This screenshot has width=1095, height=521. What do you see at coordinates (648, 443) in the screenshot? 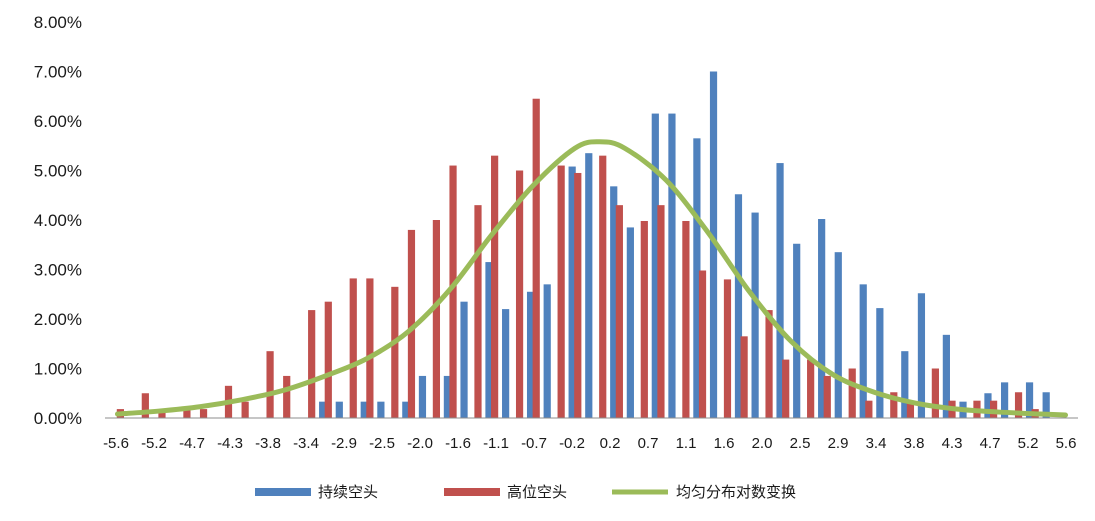
I see `x-tick-label: 0.7` at bounding box center [648, 443].